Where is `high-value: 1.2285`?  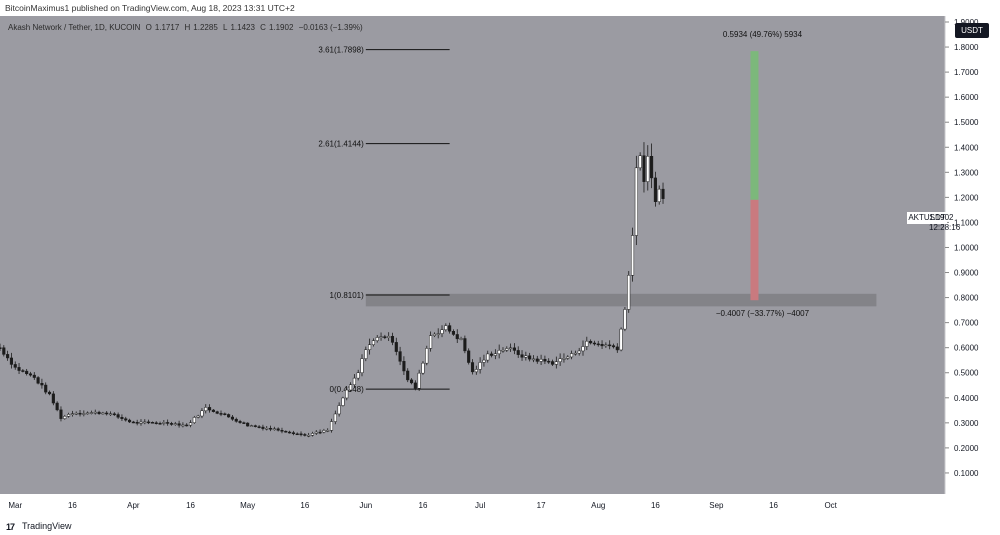 high-value: 1.2285 is located at coordinates (205, 27).